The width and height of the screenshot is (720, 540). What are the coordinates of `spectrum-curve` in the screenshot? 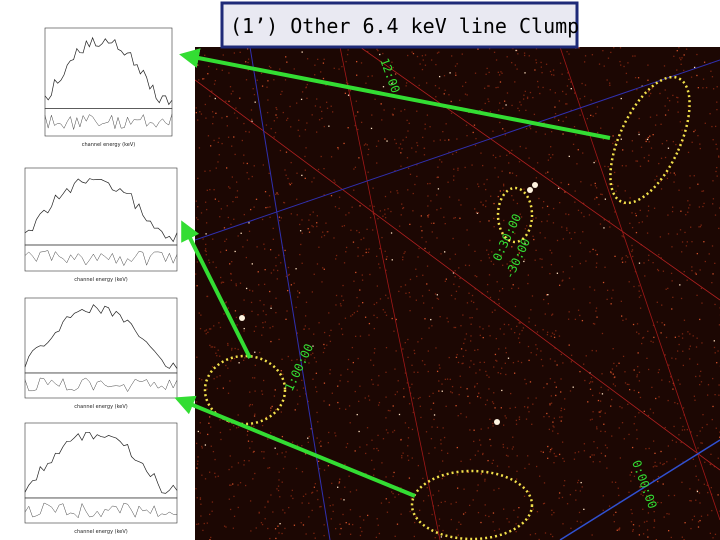 It's located at (101, 336).